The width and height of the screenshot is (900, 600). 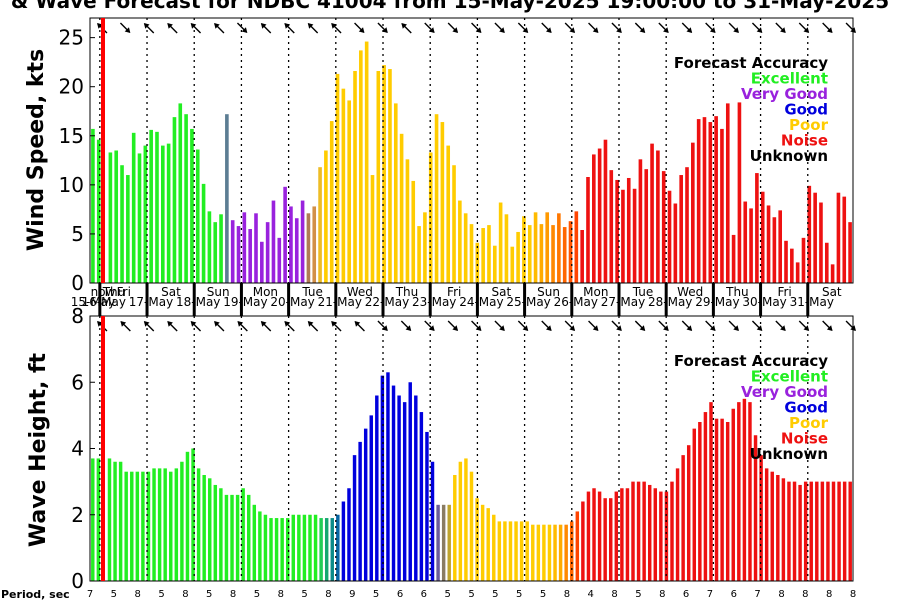 I want to click on legend-item: Poor, so click(x=809, y=423).